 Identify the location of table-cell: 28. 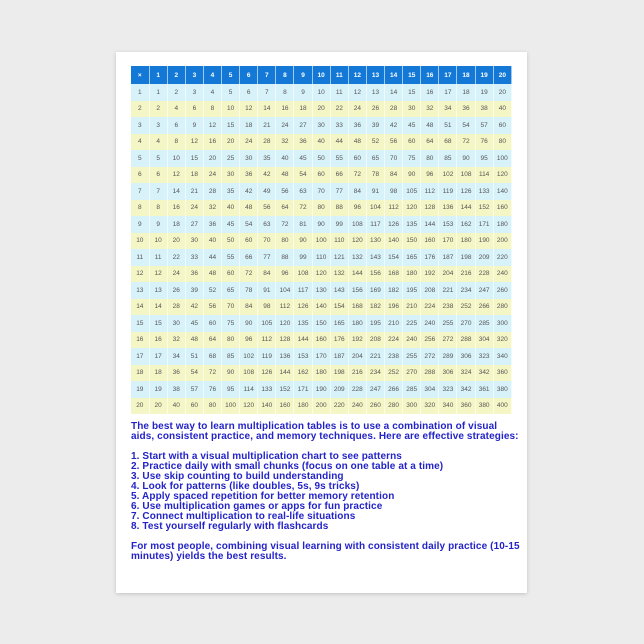
(176, 306).